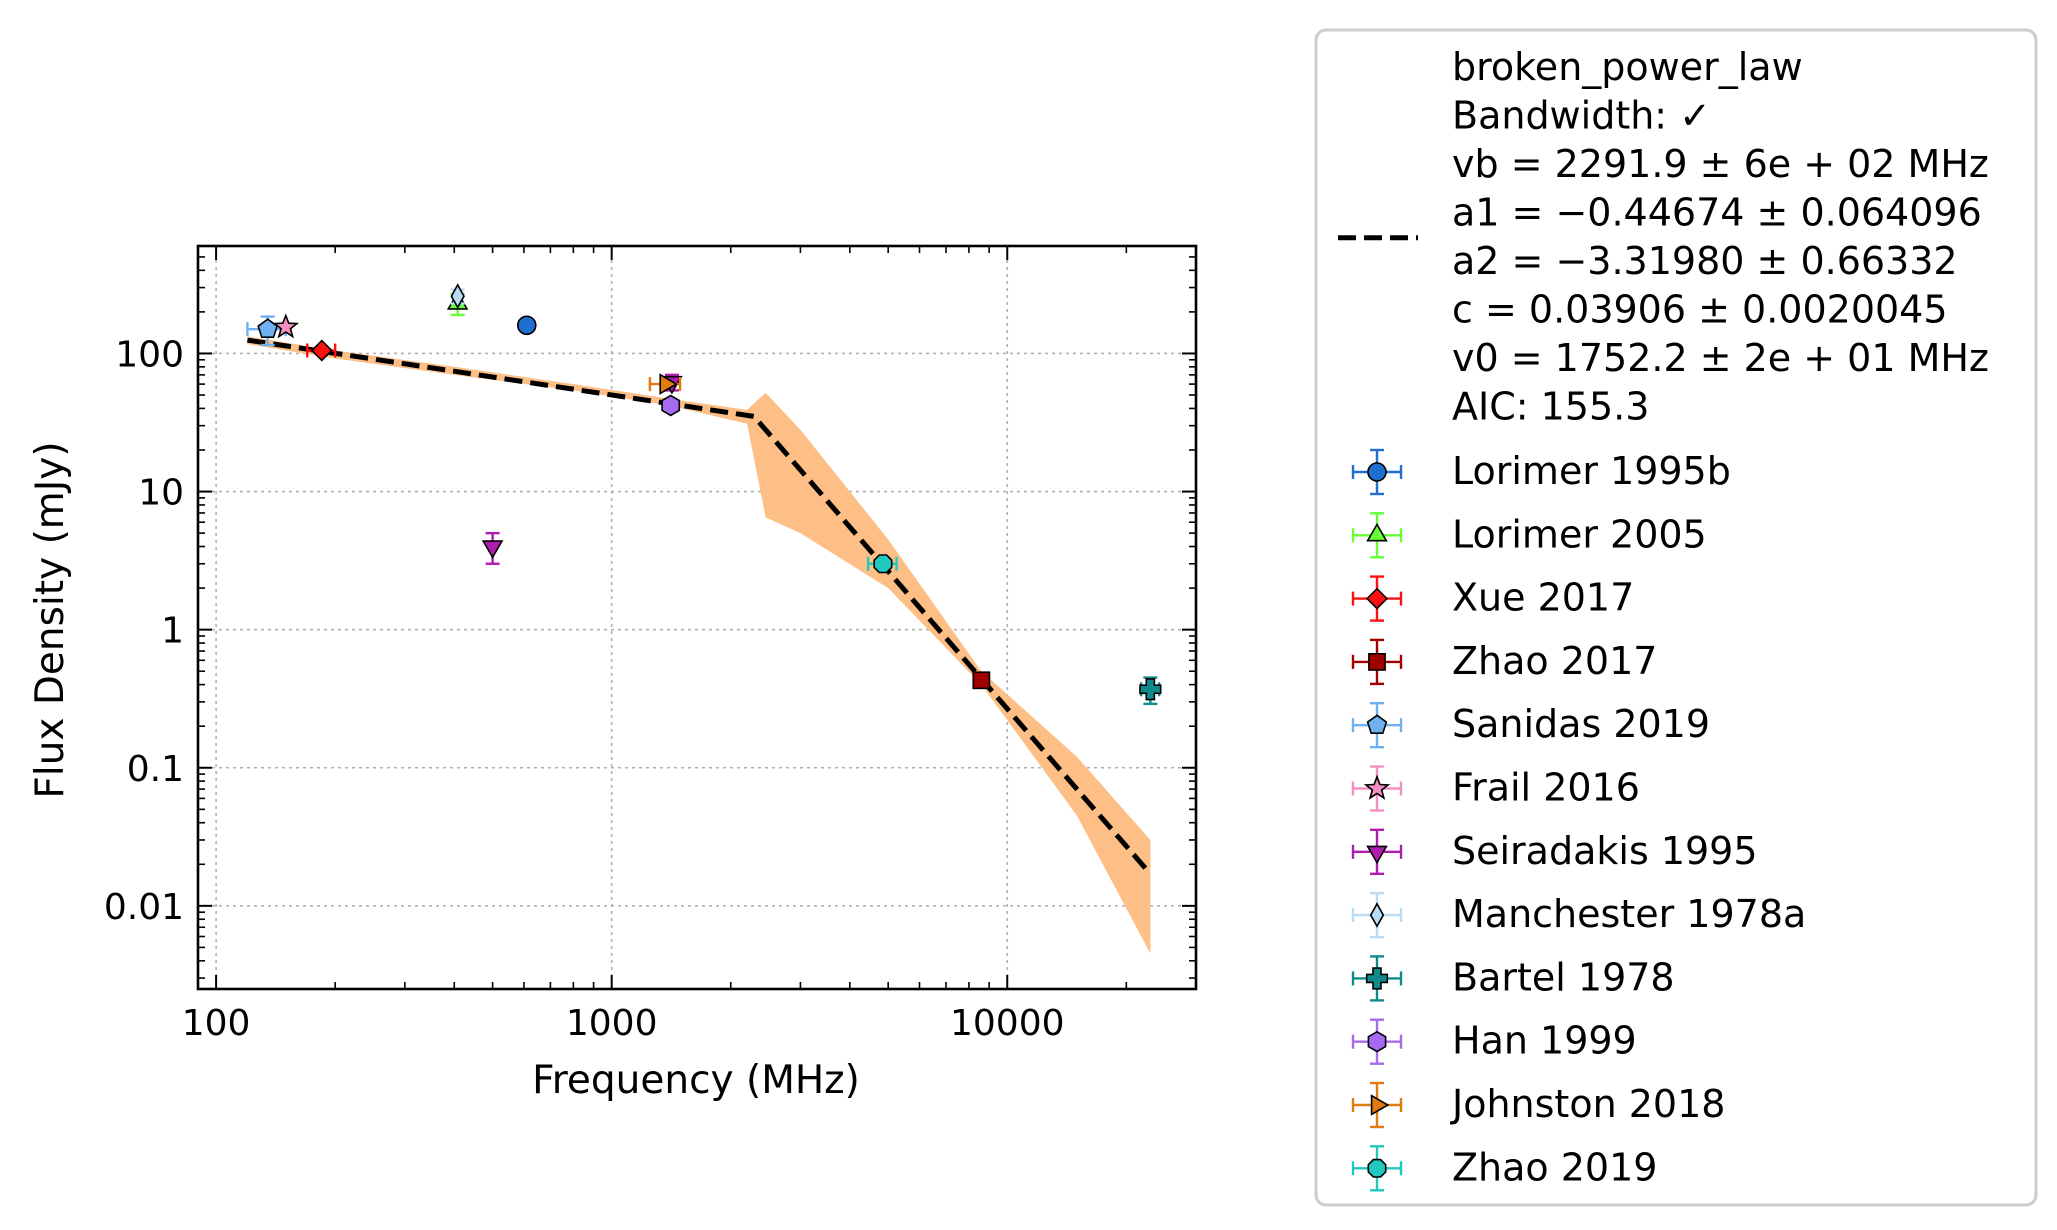 Image resolution: width=2057 pixels, height=1230 pixels. Describe the element at coordinates (883, 564) in the screenshot. I see `zhao-2019-point` at that location.